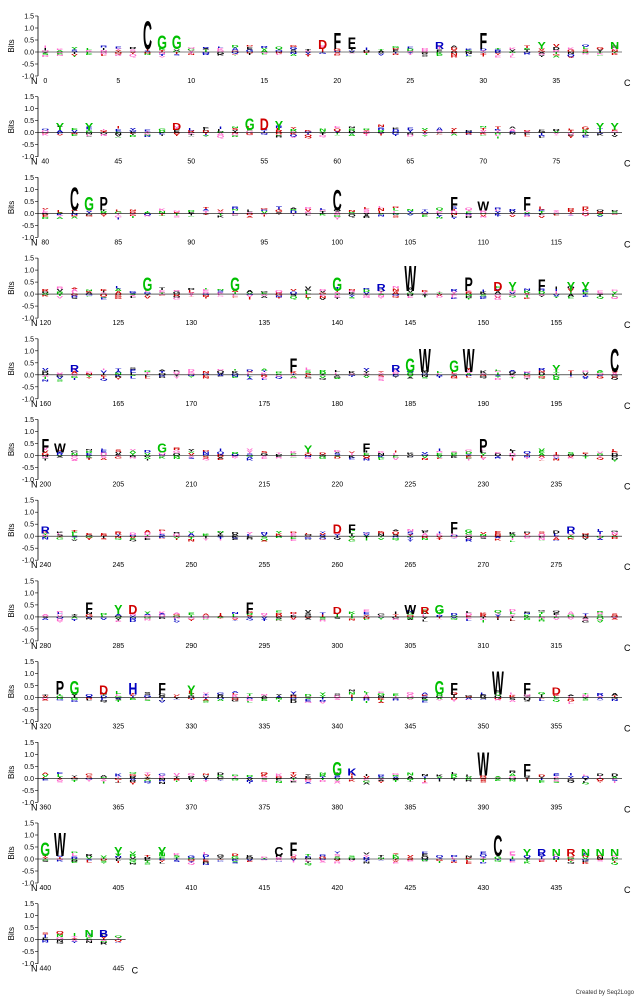 The height and width of the screenshot is (1000, 640). What do you see at coordinates (556, 369) in the screenshot?
I see `logo-letter: Y` at bounding box center [556, 369].